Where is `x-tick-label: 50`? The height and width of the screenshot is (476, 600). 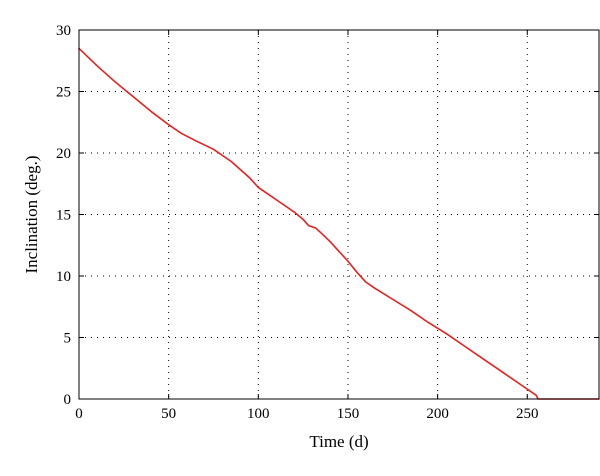
x-tick-label: 50 is located at coordinates (168, 414).